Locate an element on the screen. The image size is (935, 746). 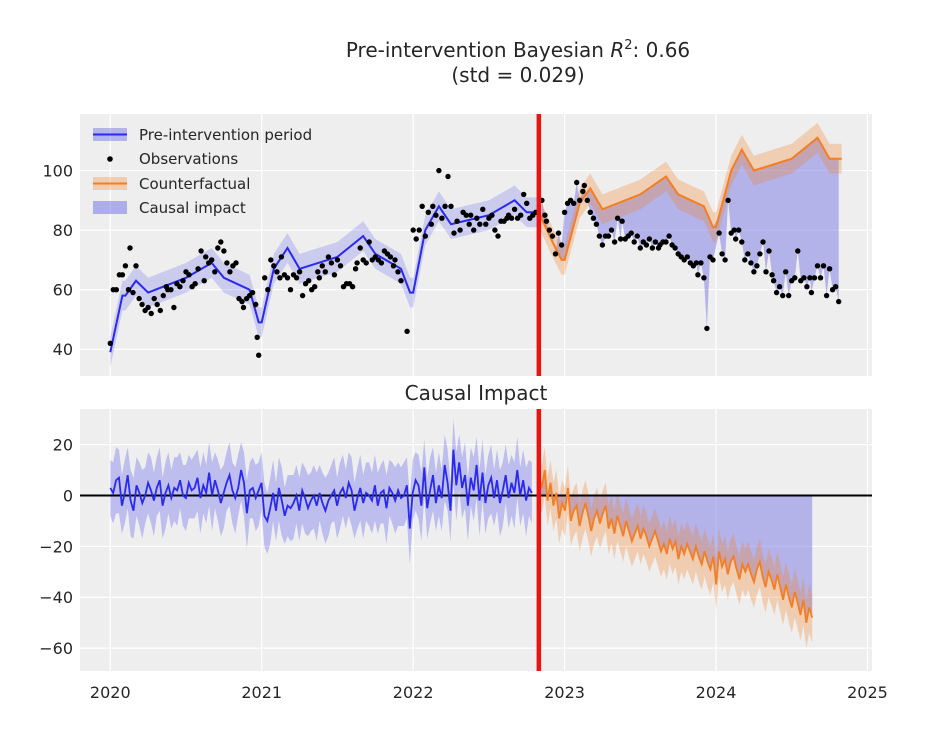
top-y-tick-2: 80 is located at coordinates (63, 230).